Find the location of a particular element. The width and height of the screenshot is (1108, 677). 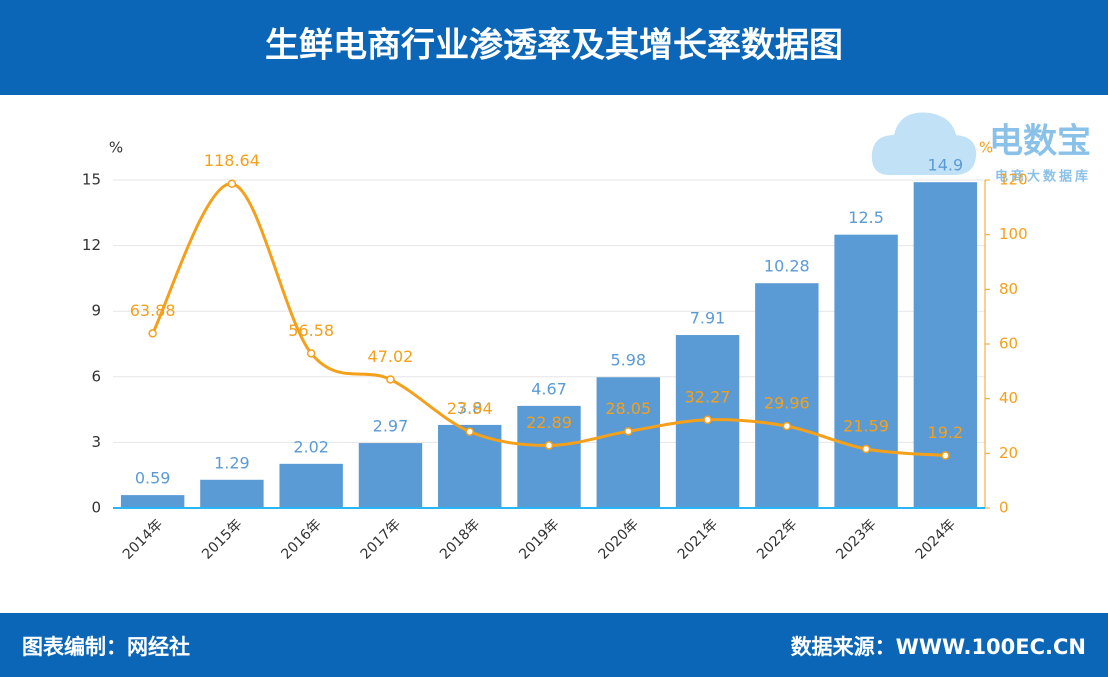

y-tick-label: 3 is located at coordinates (96, 442).